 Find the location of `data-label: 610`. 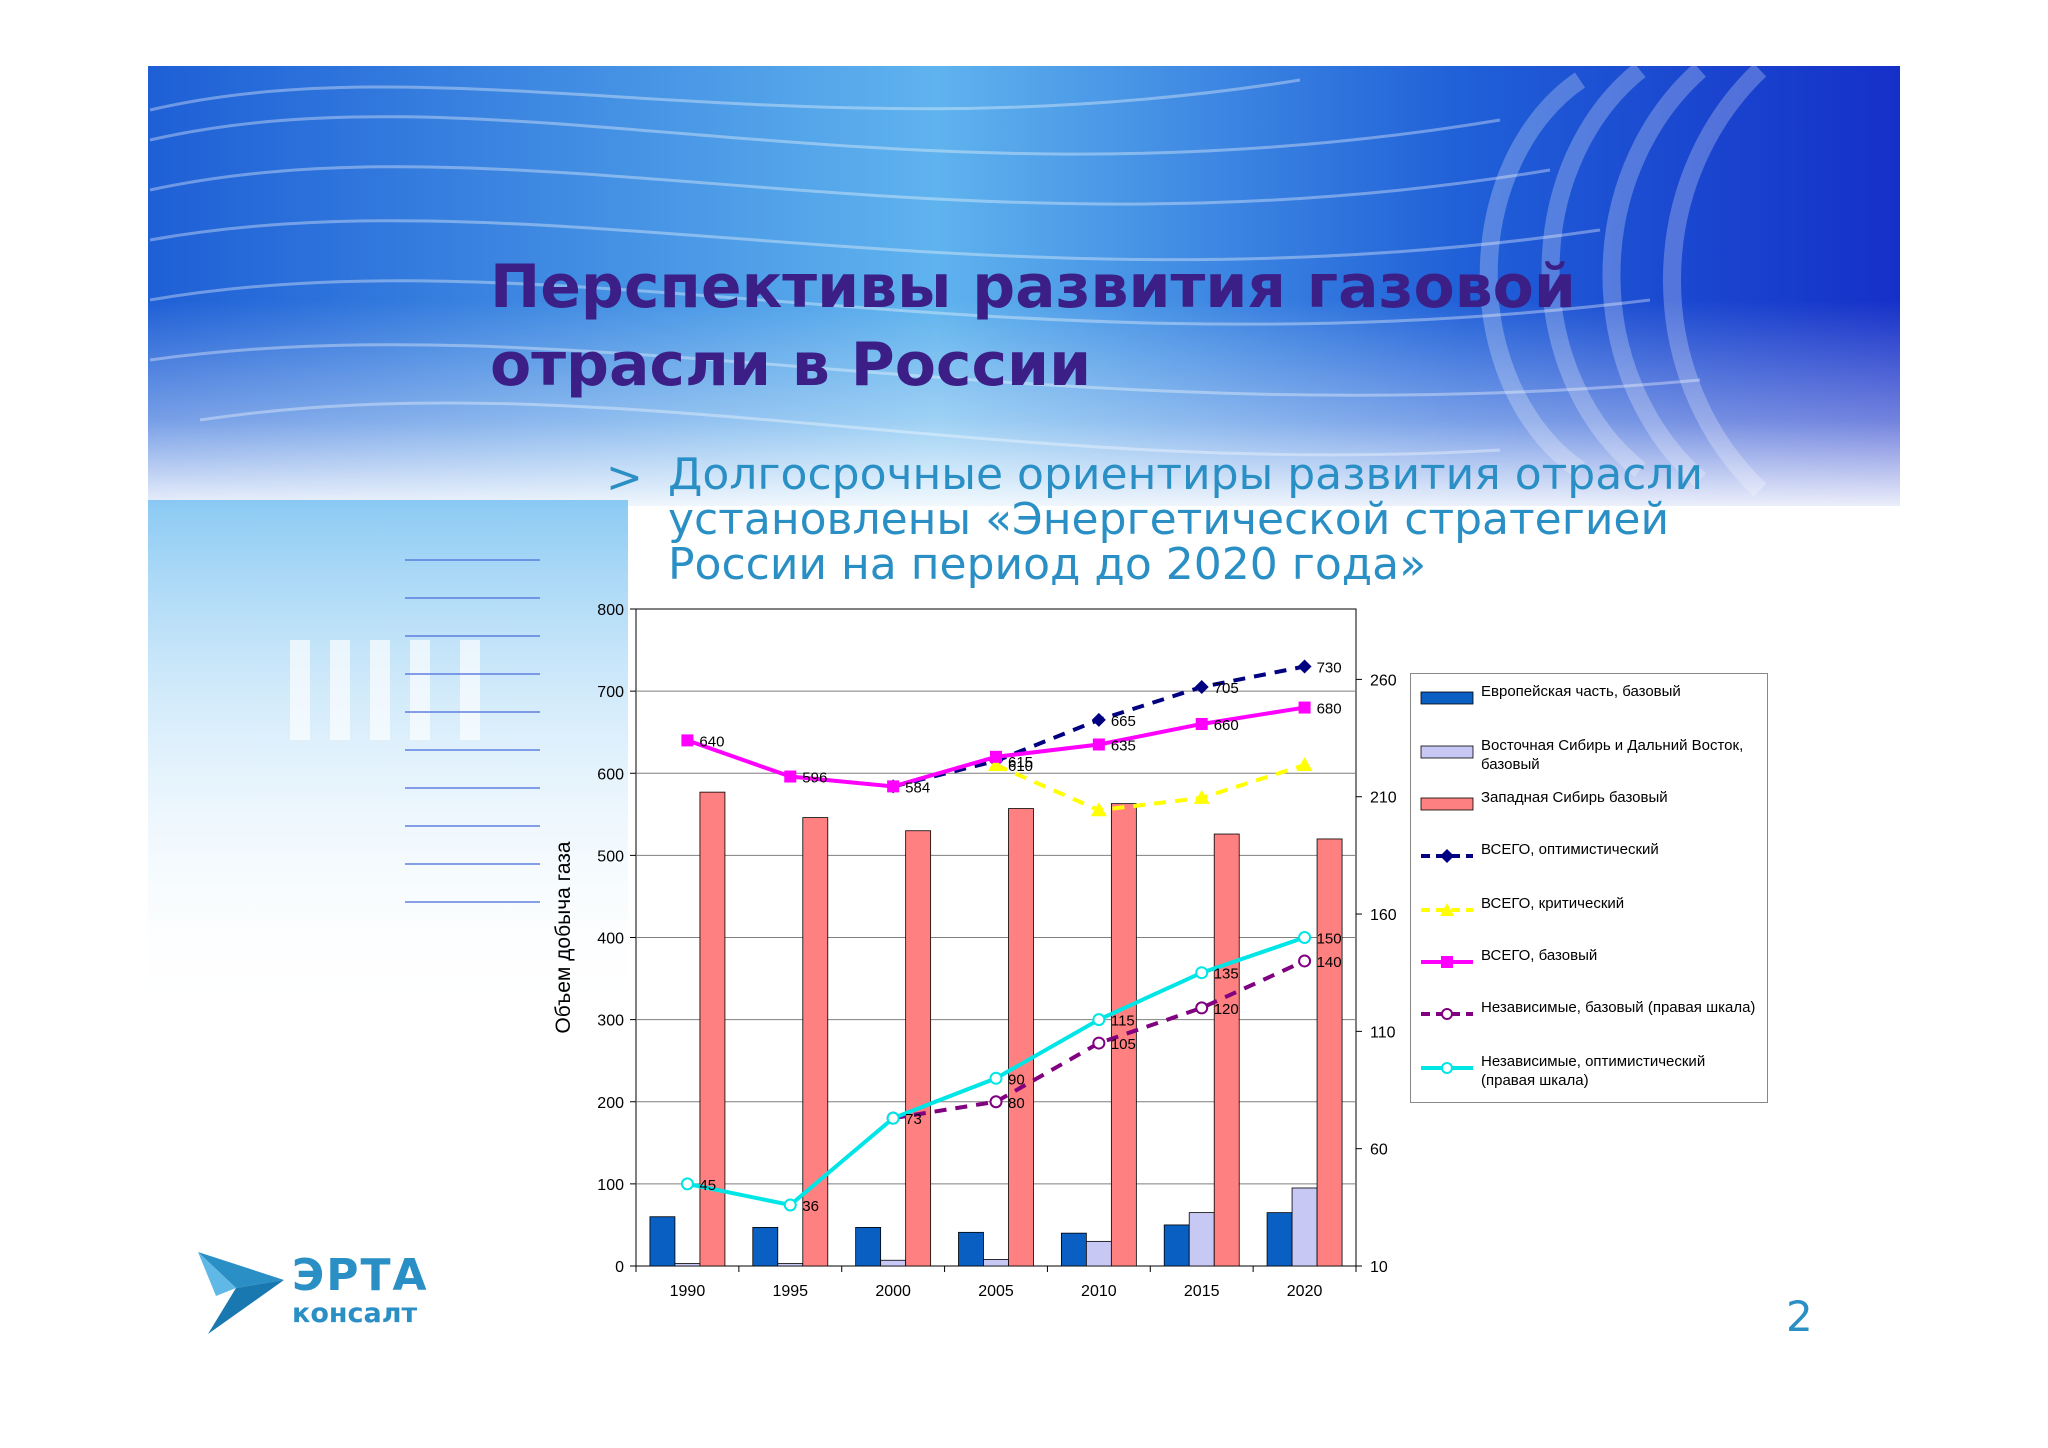

data-label: 610 is located at coordinates (1020, 766).